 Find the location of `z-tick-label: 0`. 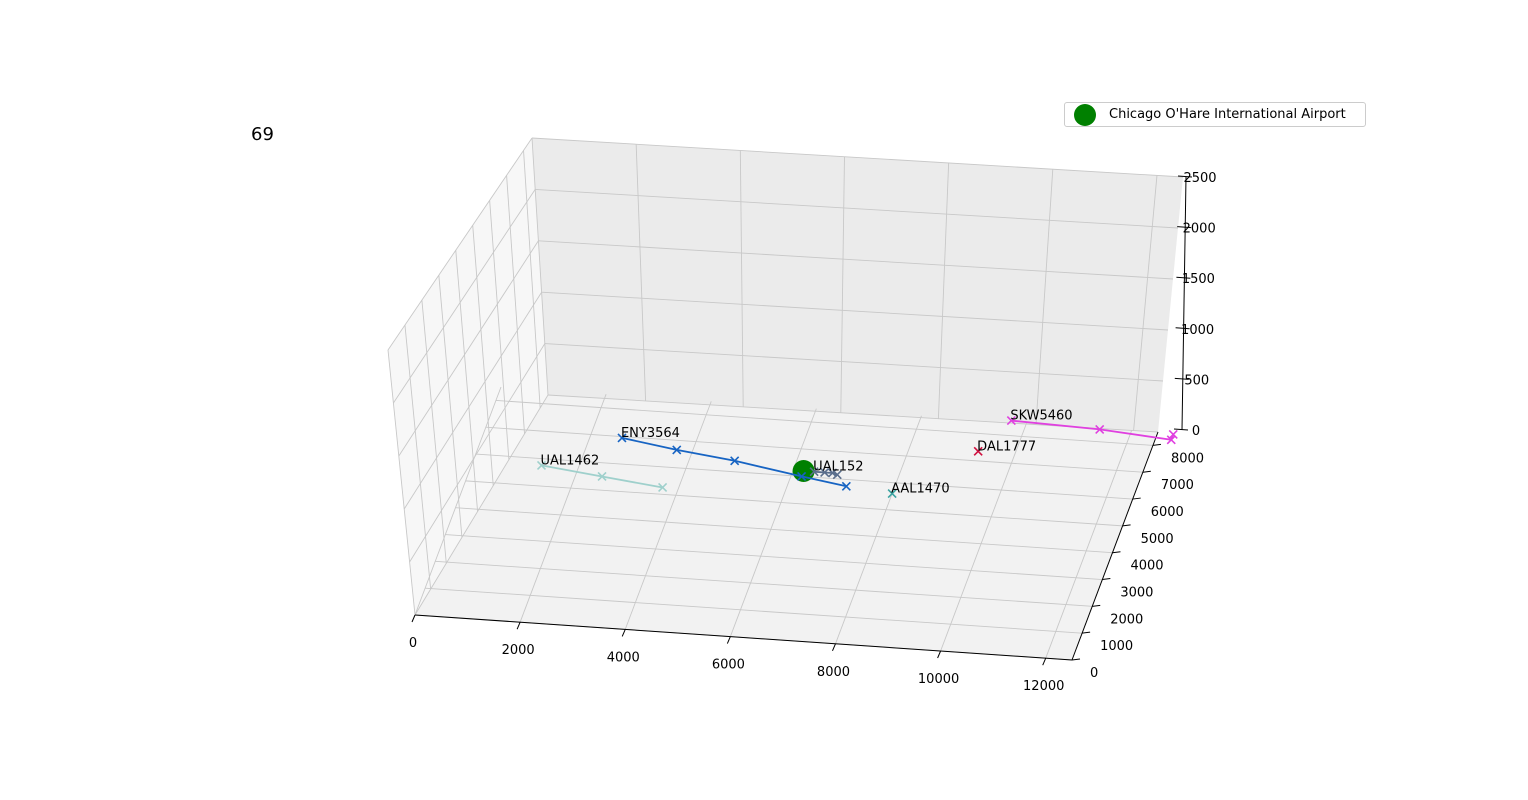

z-tick-label: 0 is located at coordinates (1196, 431).